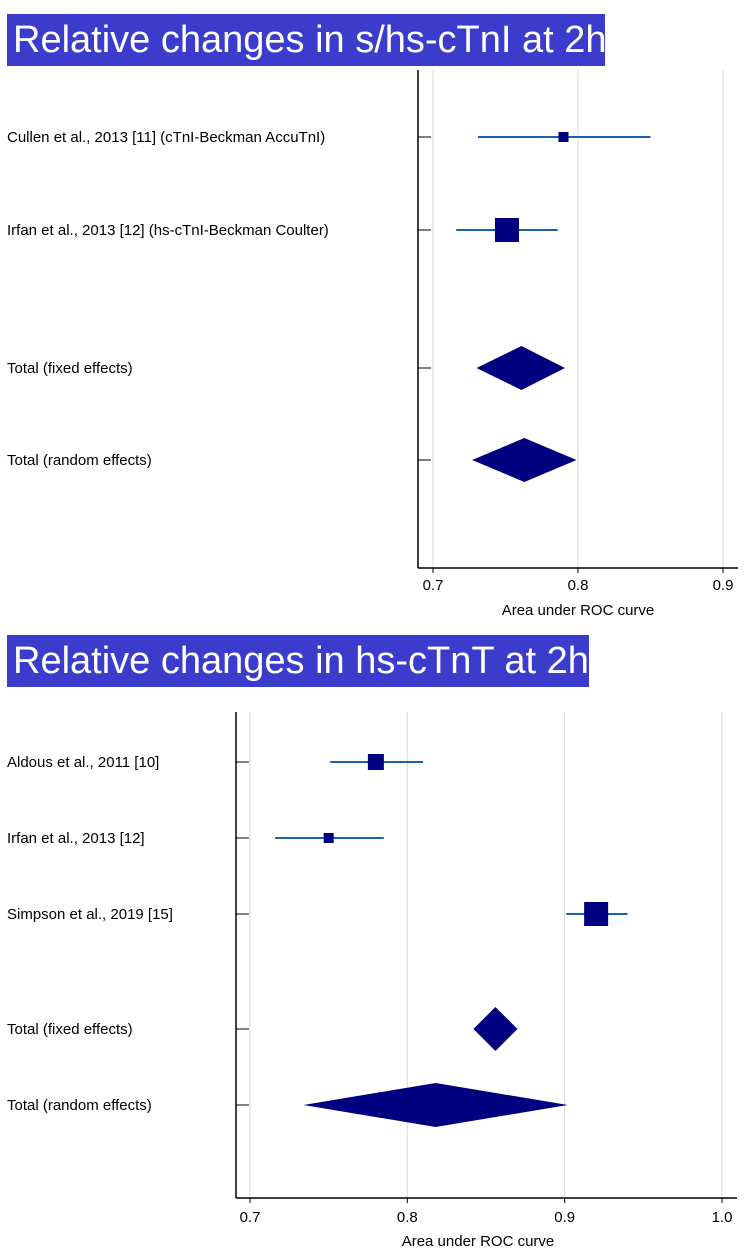 This screenshot has width=750, height=1258. Describe the element at coordinates (83, 762) in the screenshot. I see `study-label: Aldous et al., 2011 [10]` at that location.